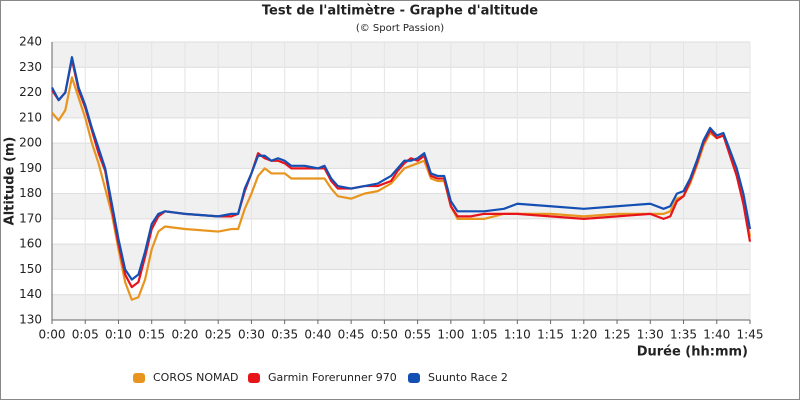 The width and height of the screenshot is (800, 400). Describe the element at coordinates (284, 335) in the screenshot. I see `x-tick-label: 0:35` at that location.